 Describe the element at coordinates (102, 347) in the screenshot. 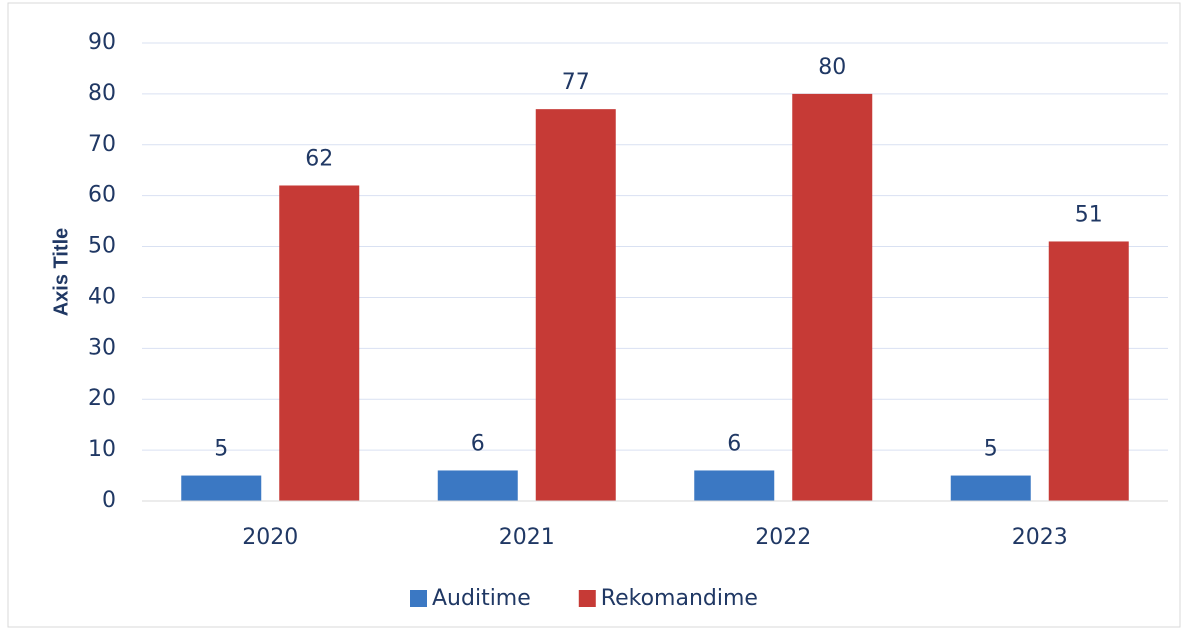

I see `y-tick-label: 30` at that location.